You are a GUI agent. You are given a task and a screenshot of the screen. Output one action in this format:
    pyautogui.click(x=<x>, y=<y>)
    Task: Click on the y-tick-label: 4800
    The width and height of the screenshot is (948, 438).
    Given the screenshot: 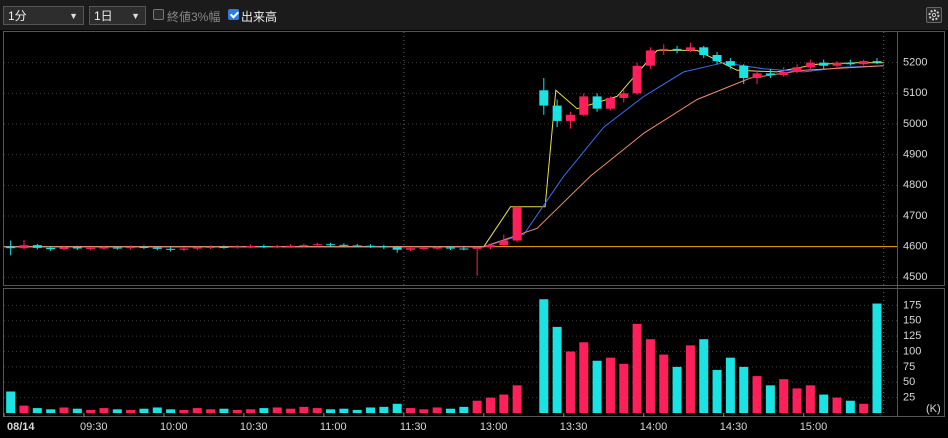 What is the action you would take?
    pyautogui.click(x=915, y=185)
    